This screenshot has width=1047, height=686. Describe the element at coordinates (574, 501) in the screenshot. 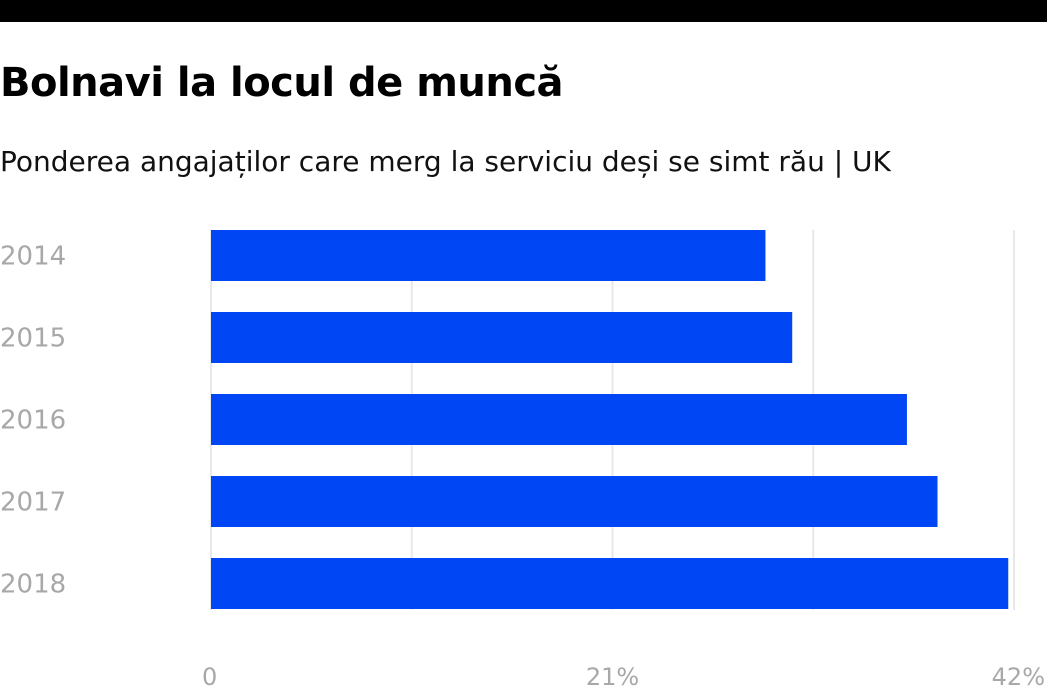

I see `bar-2017` at that location.